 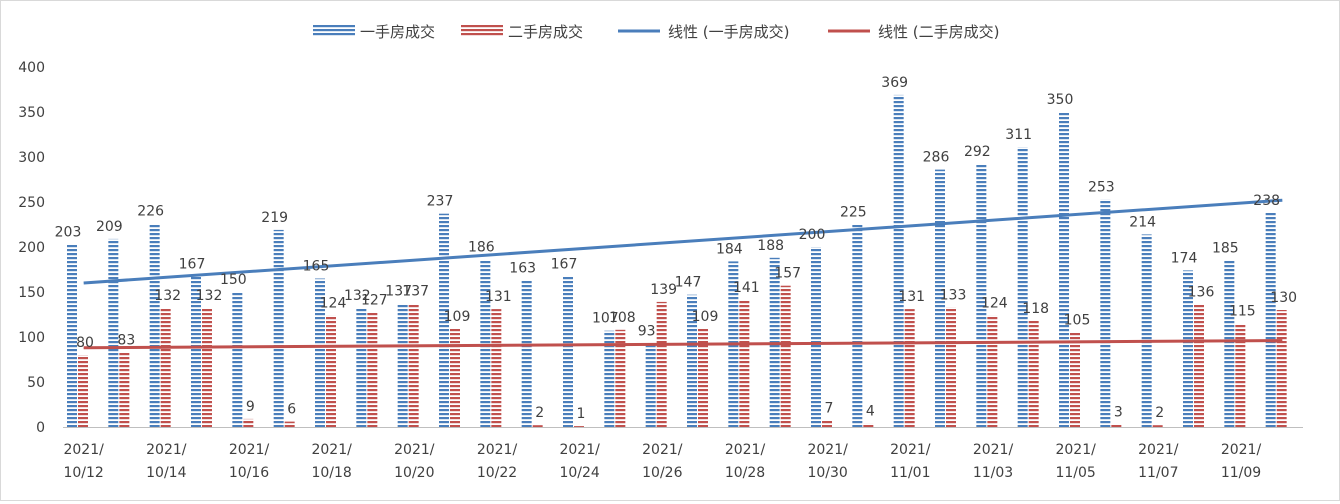 I want to click on data-label: 80, so click(x=85, y=343).